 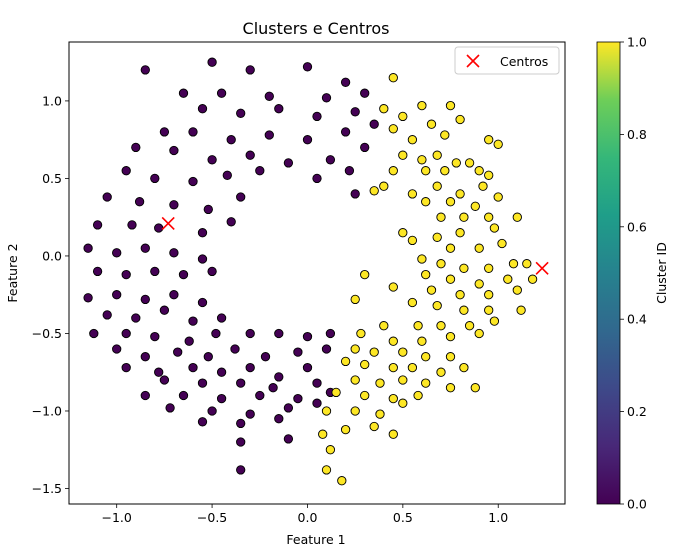 I want to click on colorbar-ticks: 0.0 0.2 0.4 0.6 0.8 1.0, so click(x=633, y=273).